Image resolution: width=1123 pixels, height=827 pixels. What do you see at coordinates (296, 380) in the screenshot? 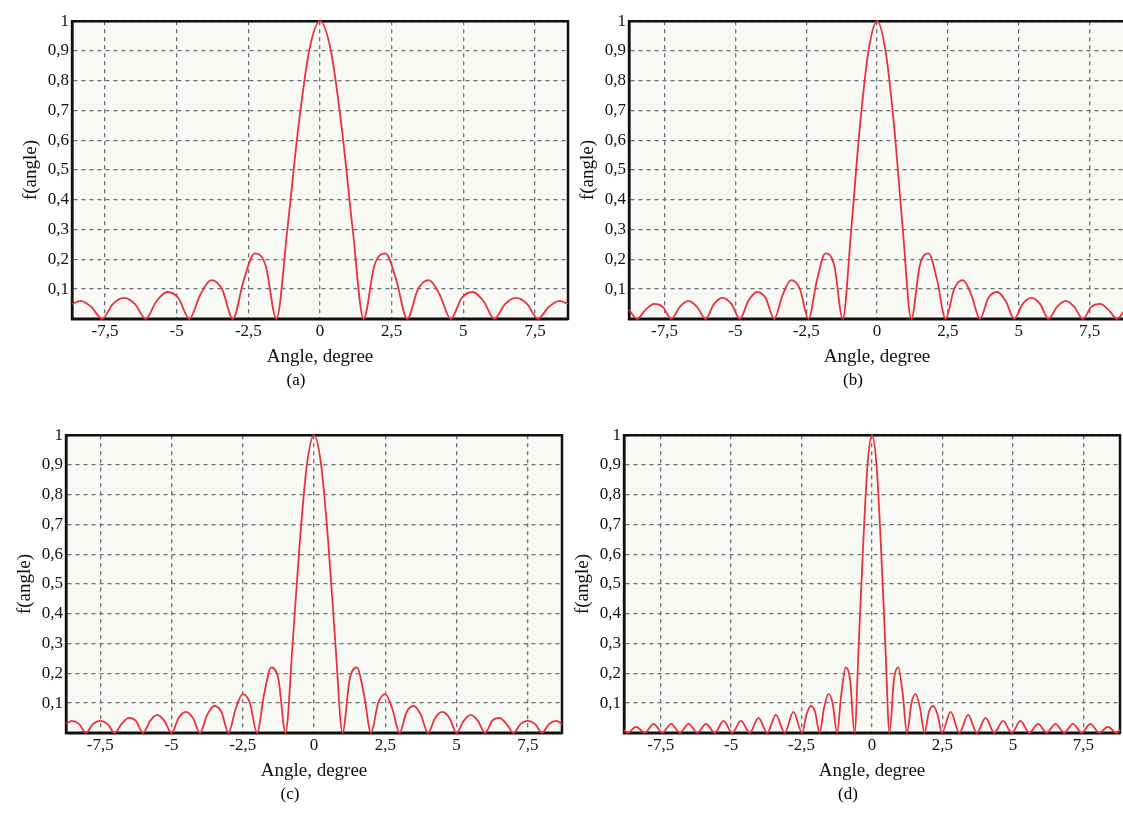
I see `text: (a)` at bounding box center [296, 380].